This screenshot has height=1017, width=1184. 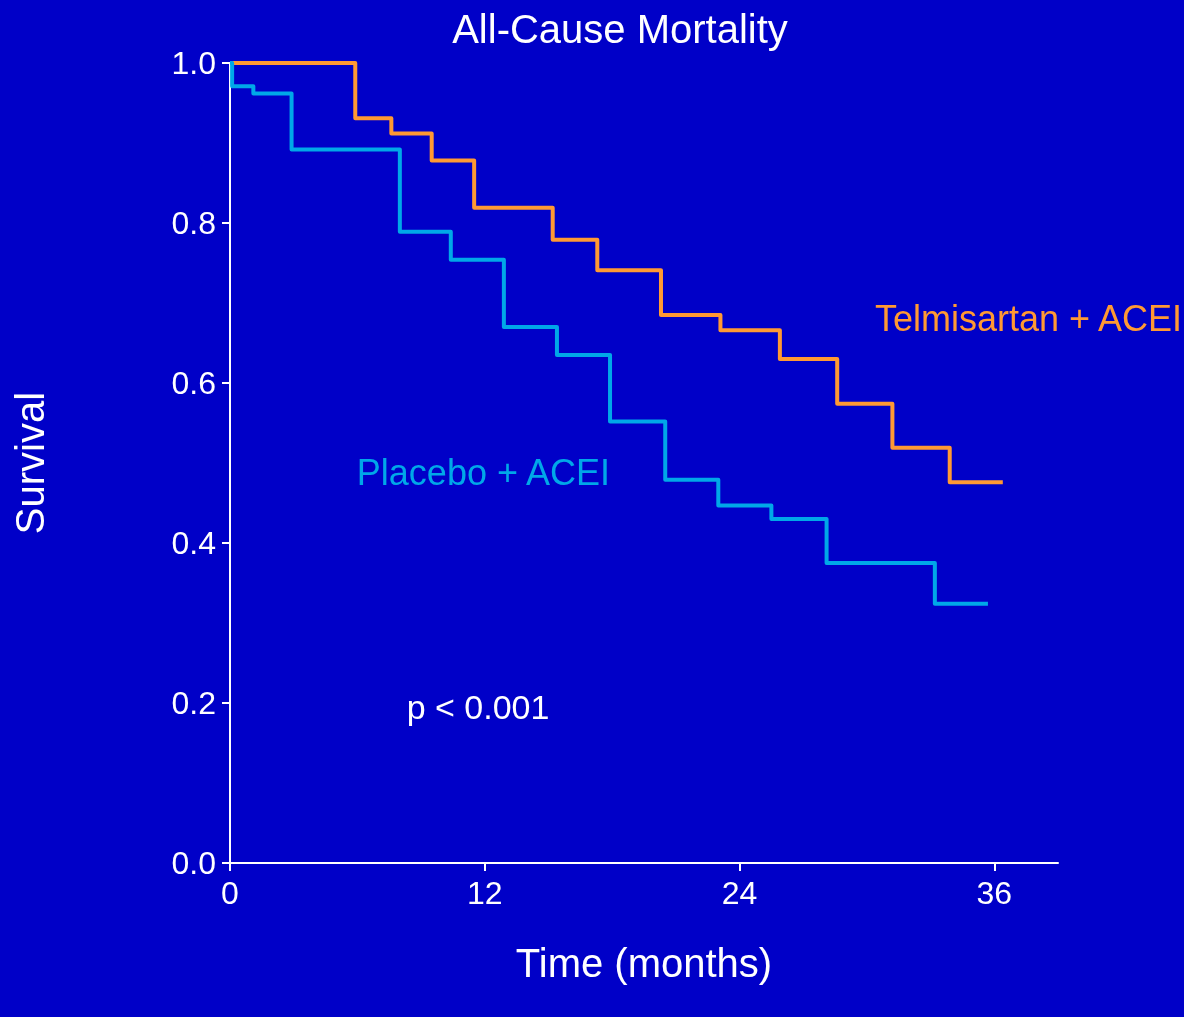 What do you see at coordinates (193, 63) in the screenshot?
I see `y-tick-label: 1.0` at bounding box center [193, 63].